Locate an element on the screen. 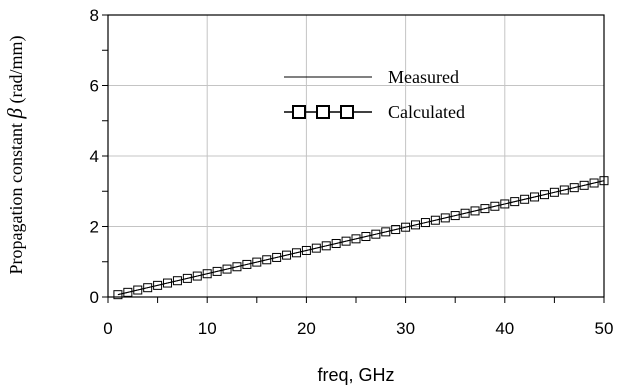 The width and height of the screenshot is (634, 385). y-tick-label: 0 is located at coordinates (94, 297).